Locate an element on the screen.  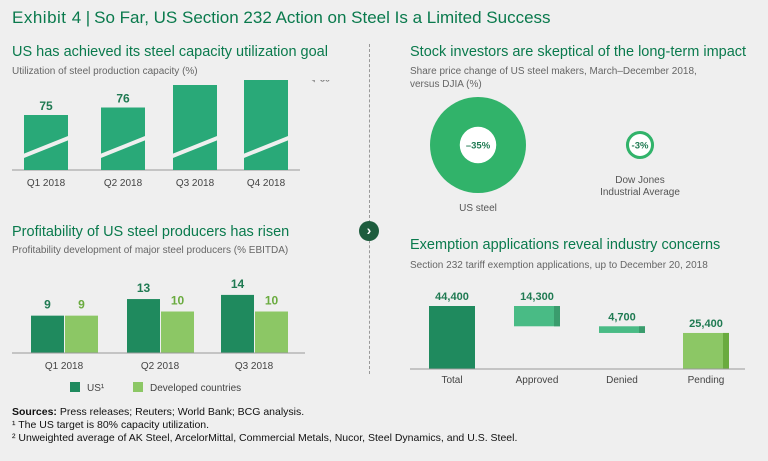
bubble-value-label: –35% is located at coordinates (478, 146).